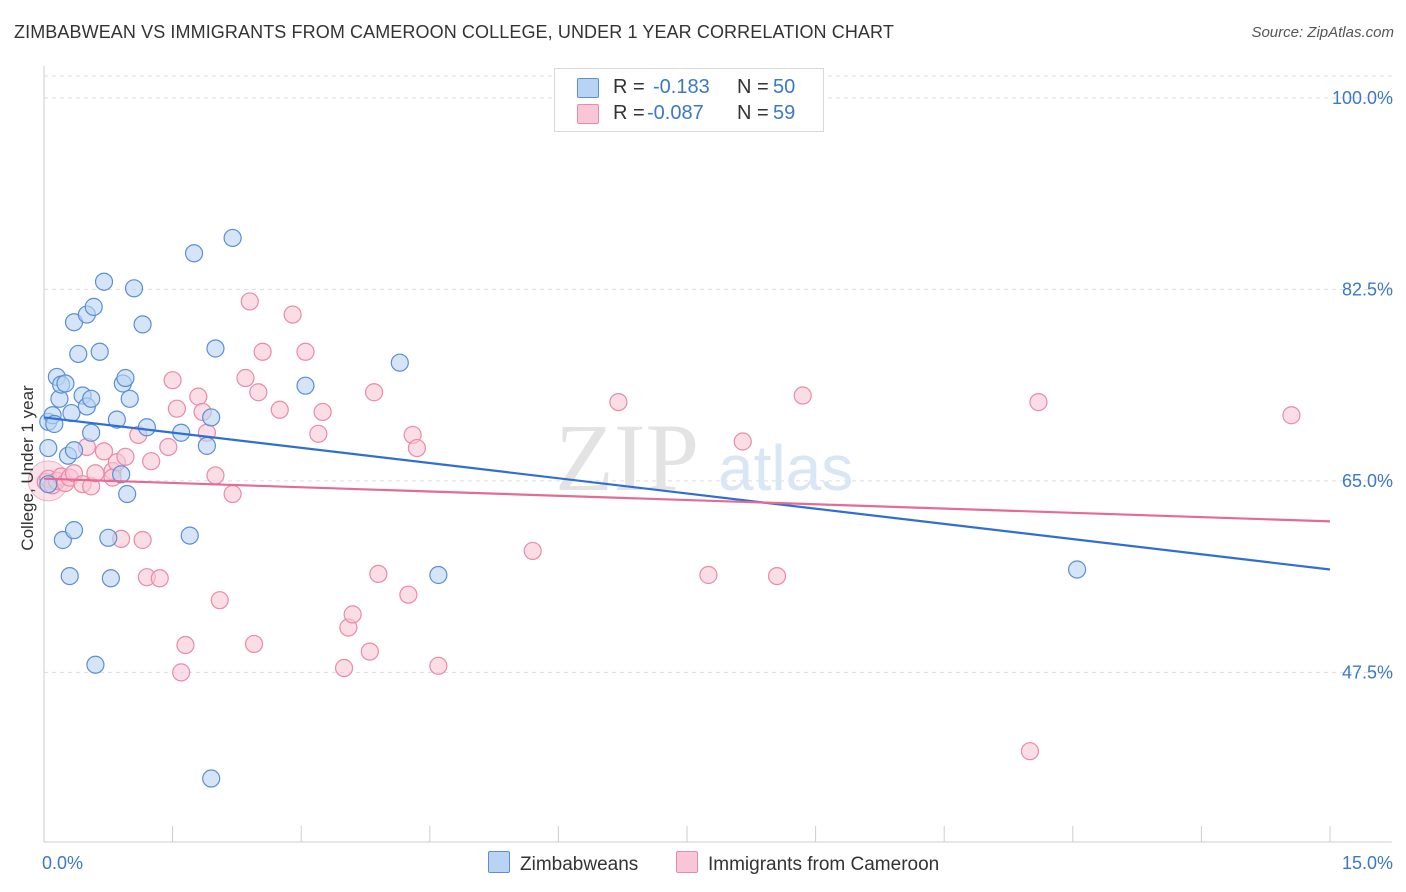 The height and width of the screenshot is (892, 1406). Describe the element at coordinates (627, 457) in the screenshot. I see `watermark-zip: ZIP` at that location.